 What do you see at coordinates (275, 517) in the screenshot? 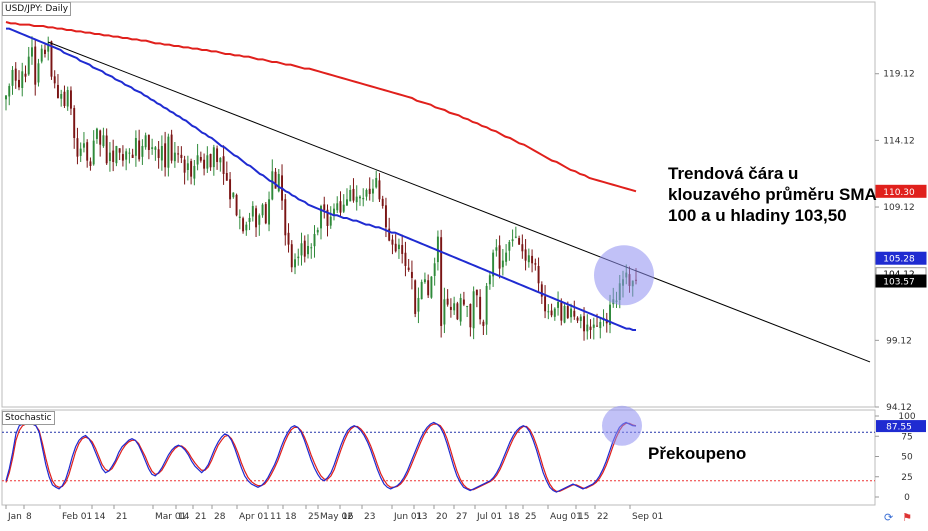
I see `x-tick-label: 11` at bounding box center [275, 517].